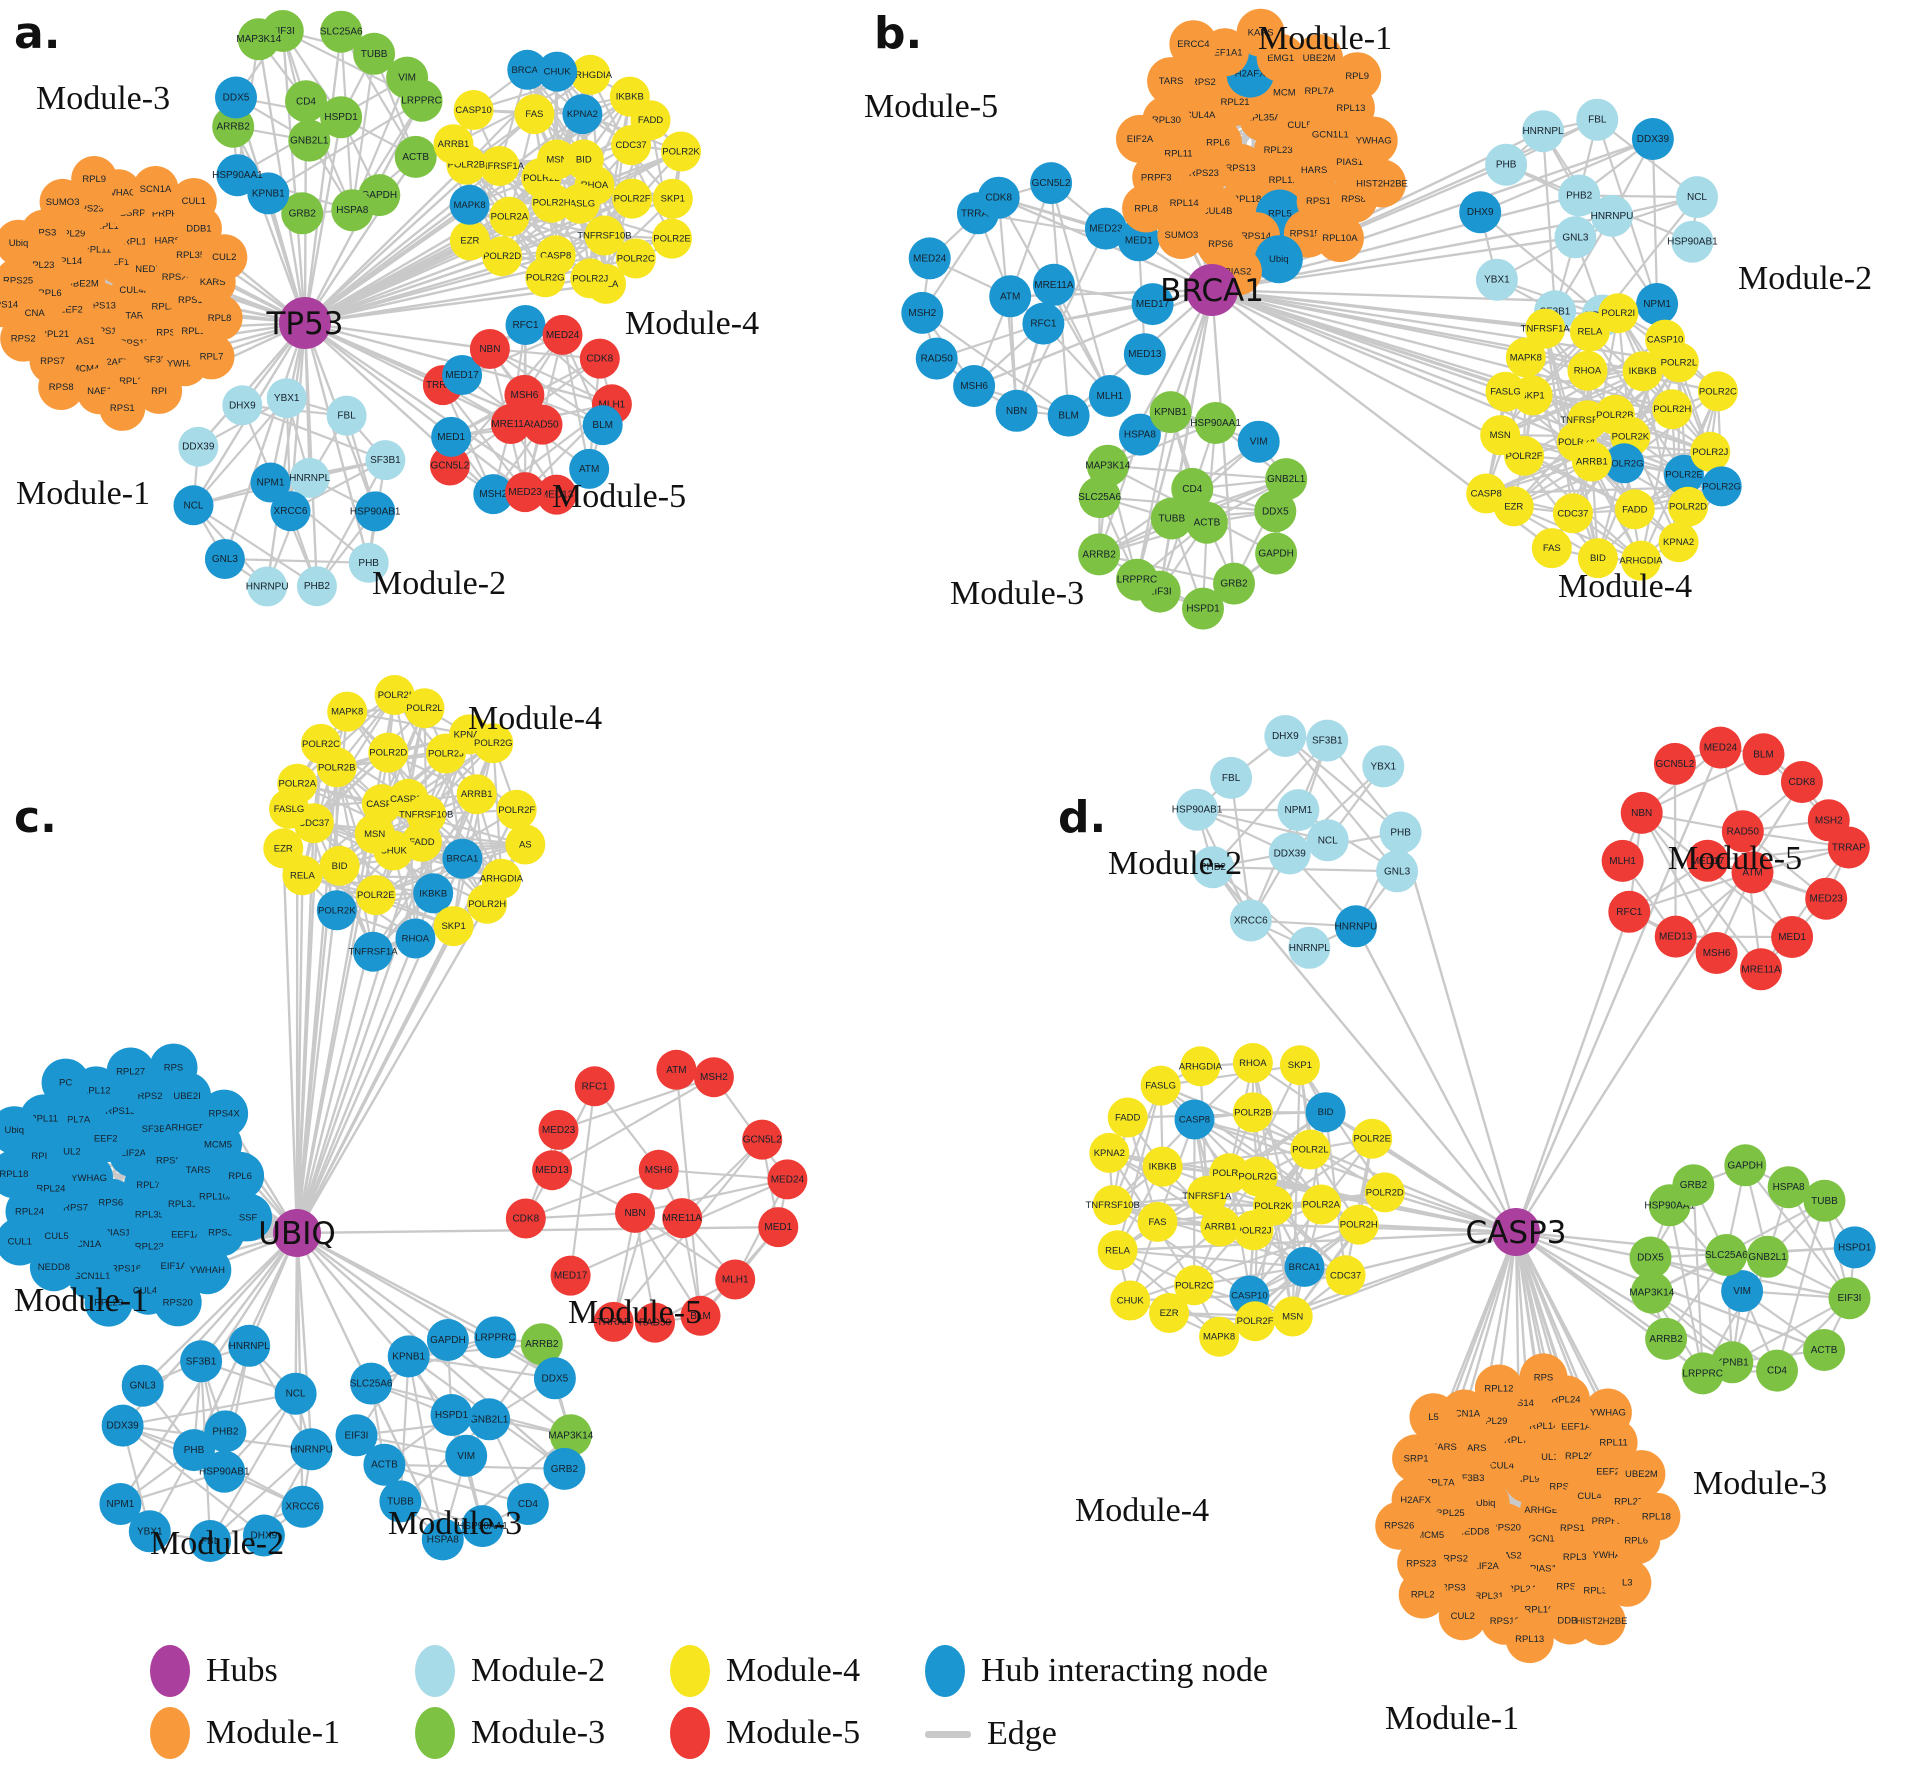 The height and width of the screenshot is (1775, 1923). I want to click on network-node: HSPD1, so click(1854, 1247).